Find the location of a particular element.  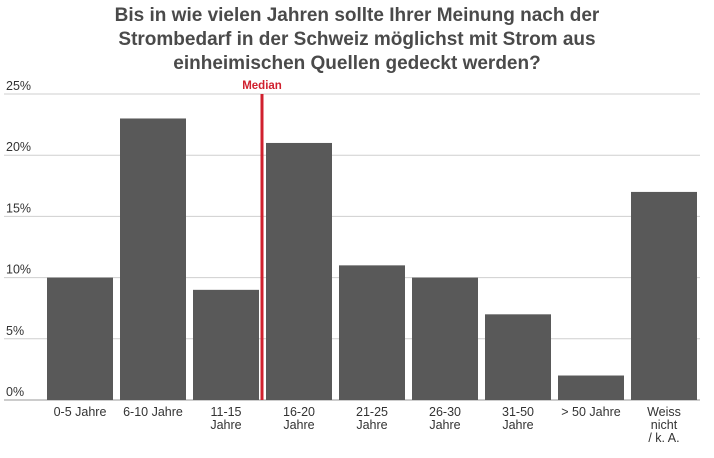

y-tick-label: 5% is located at coordinates (15, 331).